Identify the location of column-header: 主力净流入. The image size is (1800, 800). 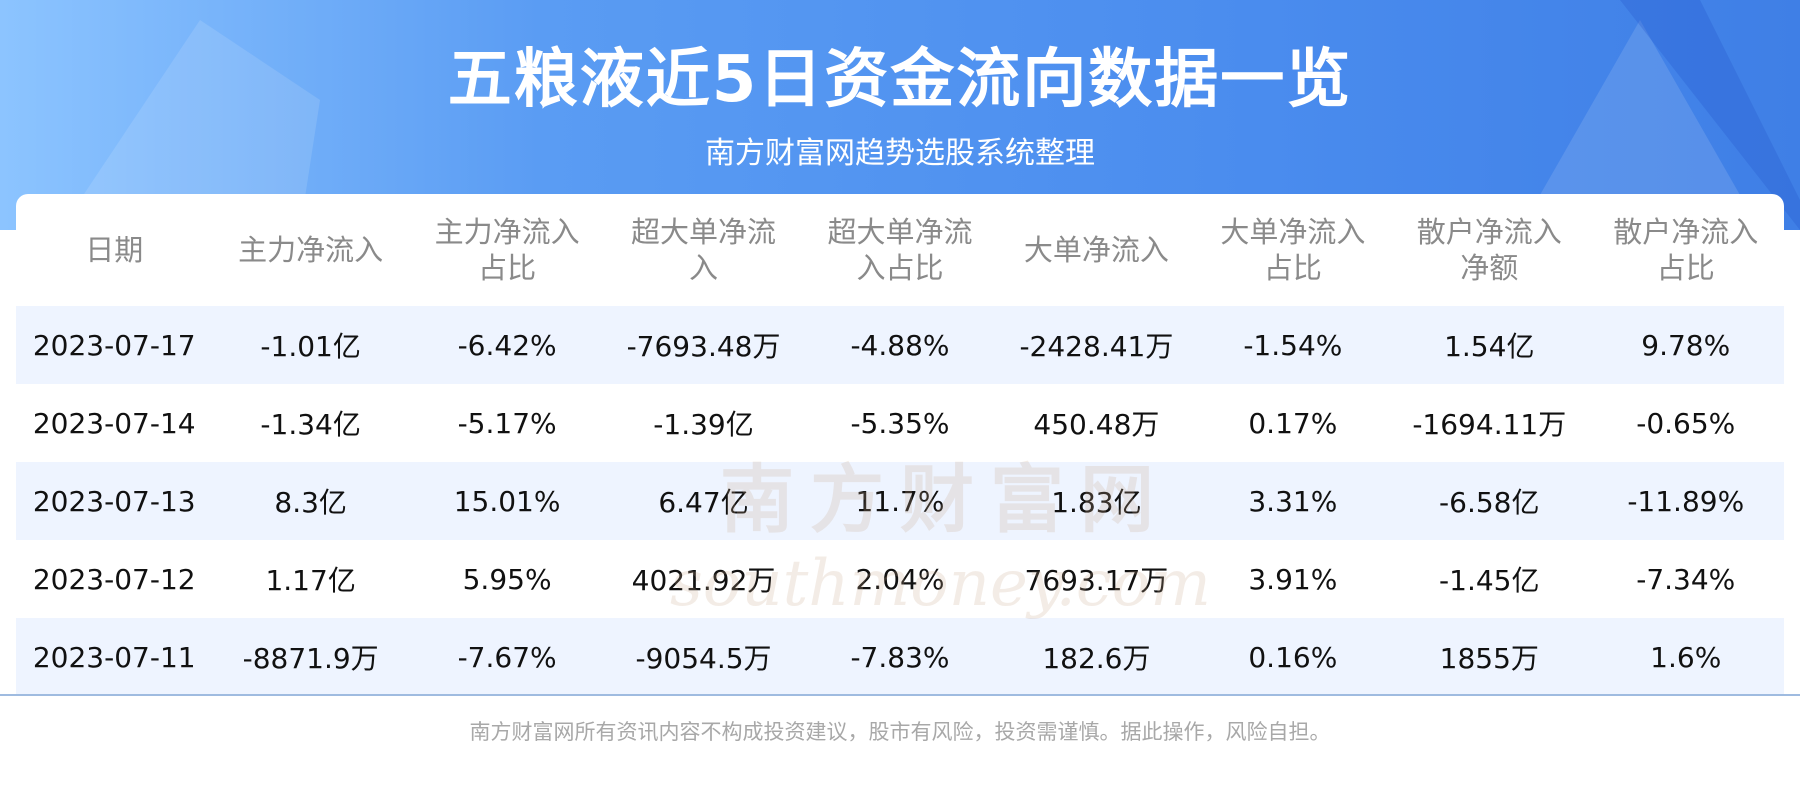
(310, 250).